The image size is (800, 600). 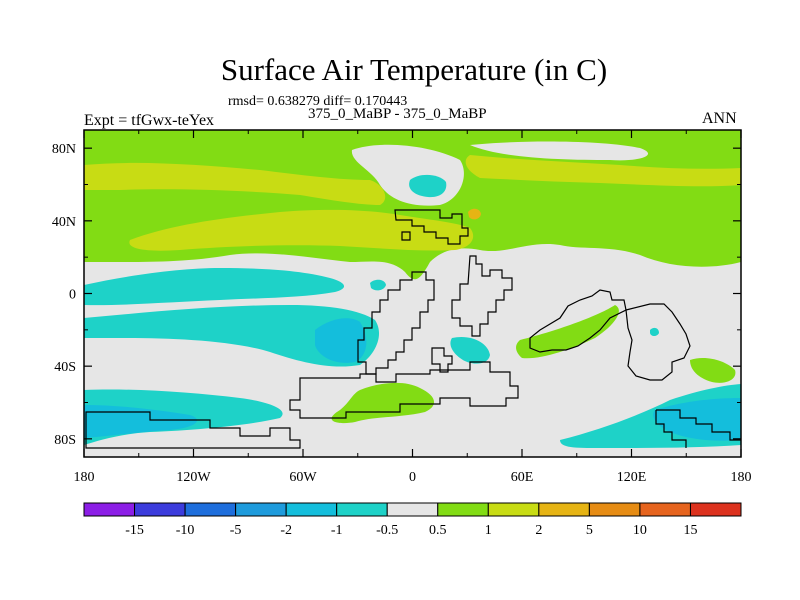 I want to click on x-tick-label: 0, so click(x=412, y=477).